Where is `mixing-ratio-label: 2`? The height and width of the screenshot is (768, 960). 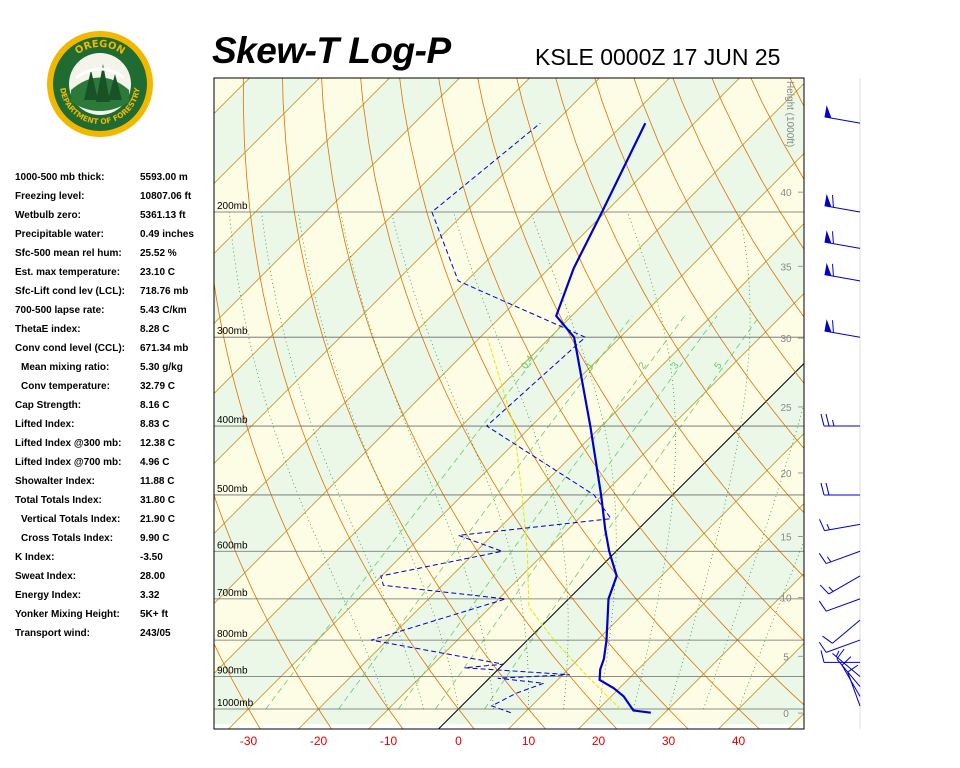 mixing-ratio-label: 2 is located at coordinates (643, 365).